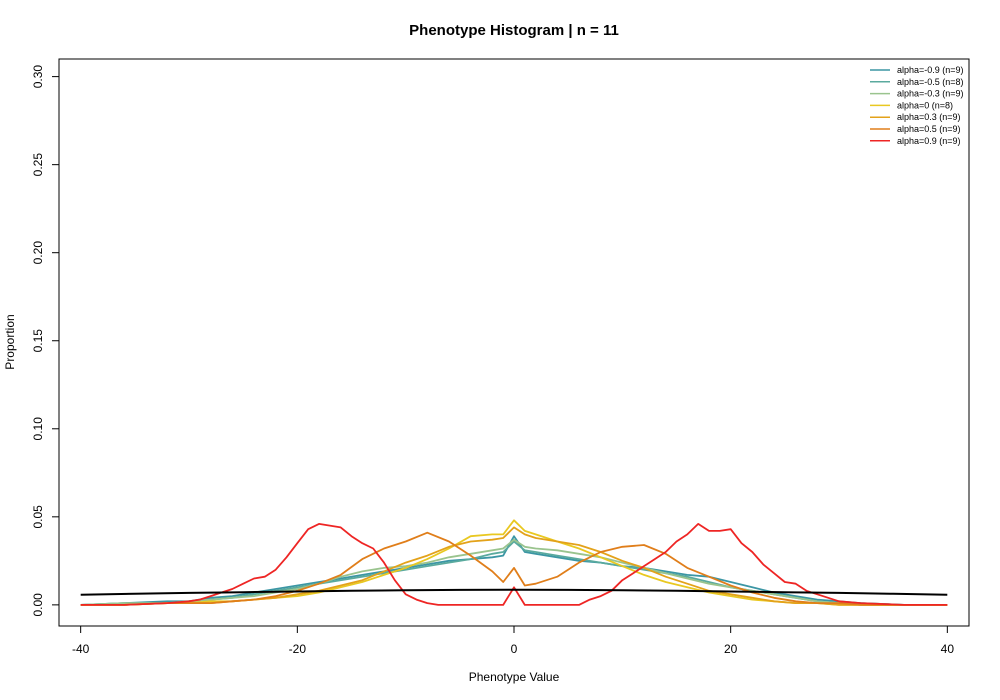  Describe the element at coordinates (38, 517) in the screenshot. I see `y-tick-label: 0.05` at that location.